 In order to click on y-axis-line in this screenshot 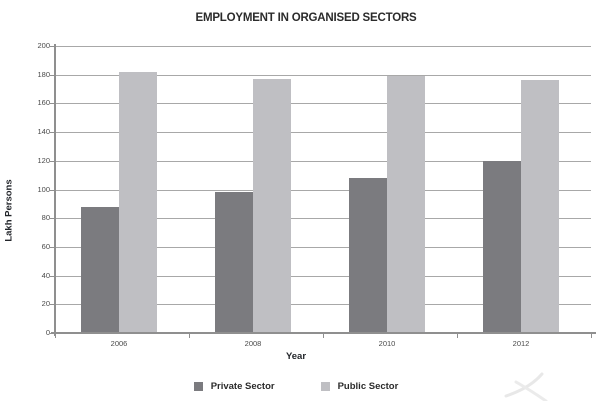, I will do `click(55, 190)`.